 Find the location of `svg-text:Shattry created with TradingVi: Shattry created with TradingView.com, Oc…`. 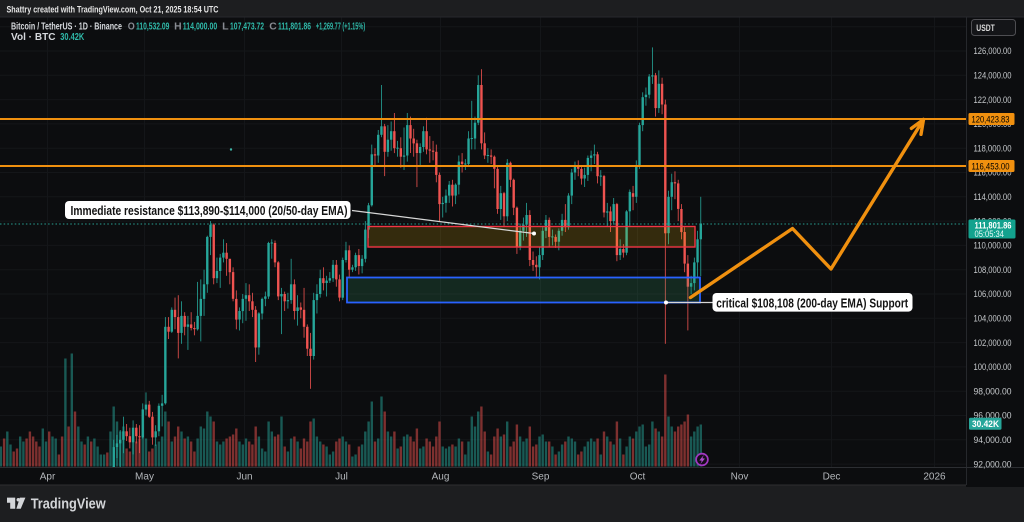

svg-text:Shattry created with TradingVi: Shattry created with TradingView.com, Oc… is located at coordinates (113, 9).